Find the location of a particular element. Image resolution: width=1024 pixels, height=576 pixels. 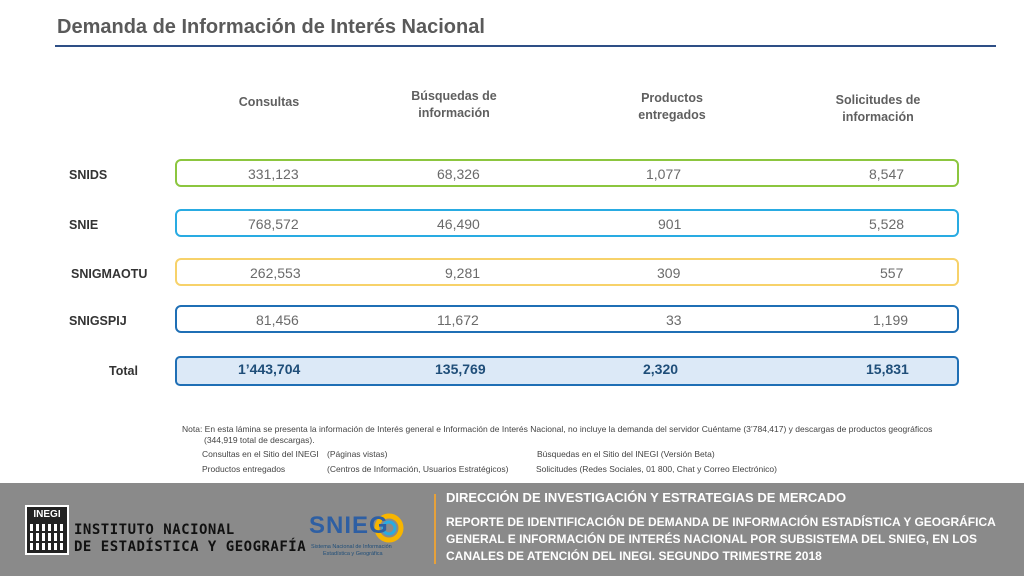

snieg-wordmark: SNIEG is located at coordinates (349, 525).